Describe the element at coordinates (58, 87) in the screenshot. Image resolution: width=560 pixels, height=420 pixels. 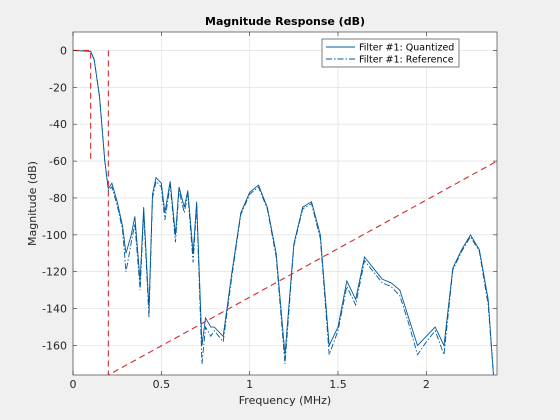
I see `y-tick-label: -20` at that location.